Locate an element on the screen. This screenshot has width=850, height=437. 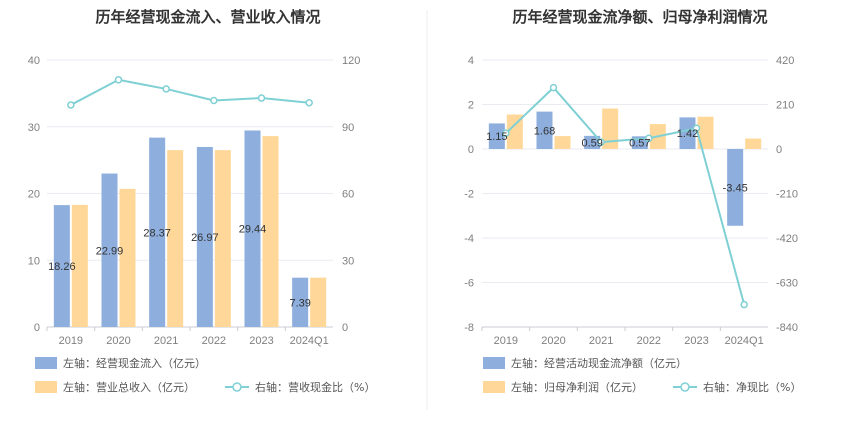
chart2-data-label: 0.57 is located at coordinates (639, 144).